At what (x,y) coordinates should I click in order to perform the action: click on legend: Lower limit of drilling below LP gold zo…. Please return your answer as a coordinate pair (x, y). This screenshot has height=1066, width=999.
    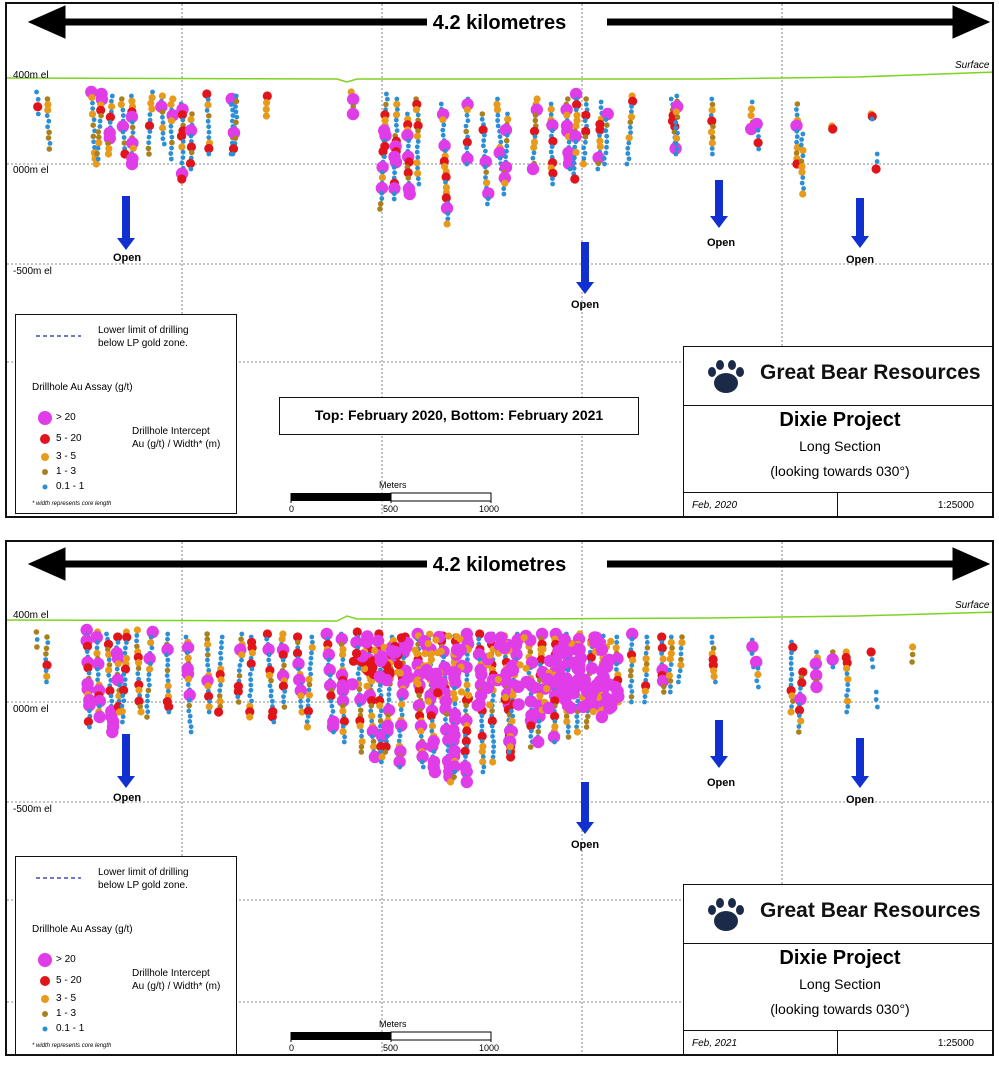
    Looking at the image, I should click on (126, 414).